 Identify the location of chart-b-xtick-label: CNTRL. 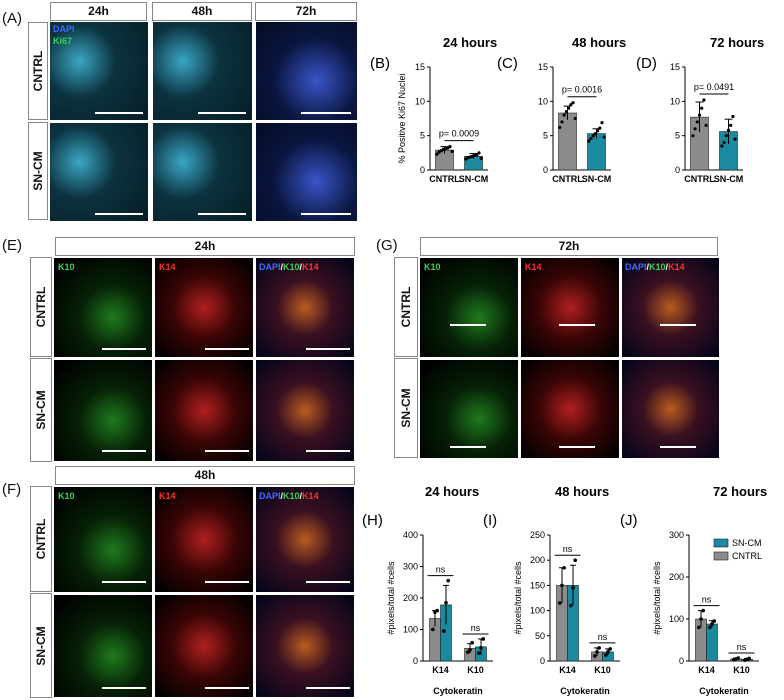
(444, 179).